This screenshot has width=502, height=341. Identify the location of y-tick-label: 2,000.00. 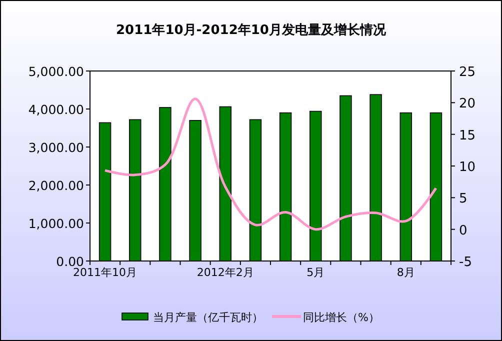
(56, 185).